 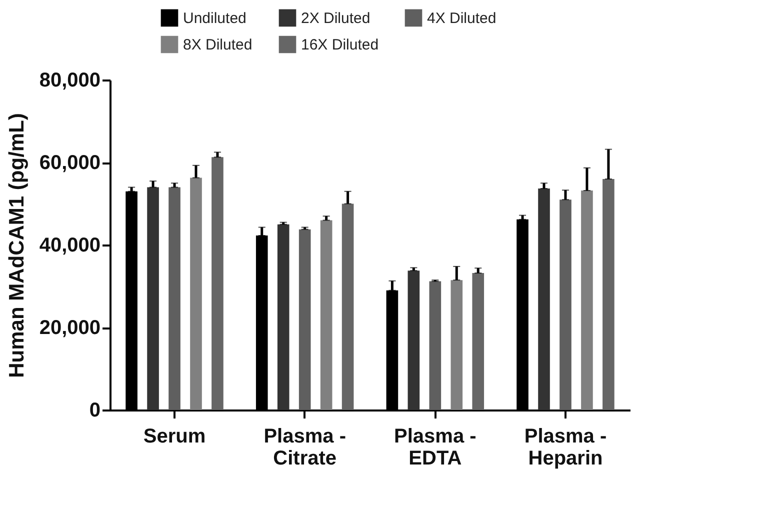 What do you see at coordinates (461, 18) in the screenshot?
I see `legend-label: 4X Diluted` at bounding box center [461, 18].